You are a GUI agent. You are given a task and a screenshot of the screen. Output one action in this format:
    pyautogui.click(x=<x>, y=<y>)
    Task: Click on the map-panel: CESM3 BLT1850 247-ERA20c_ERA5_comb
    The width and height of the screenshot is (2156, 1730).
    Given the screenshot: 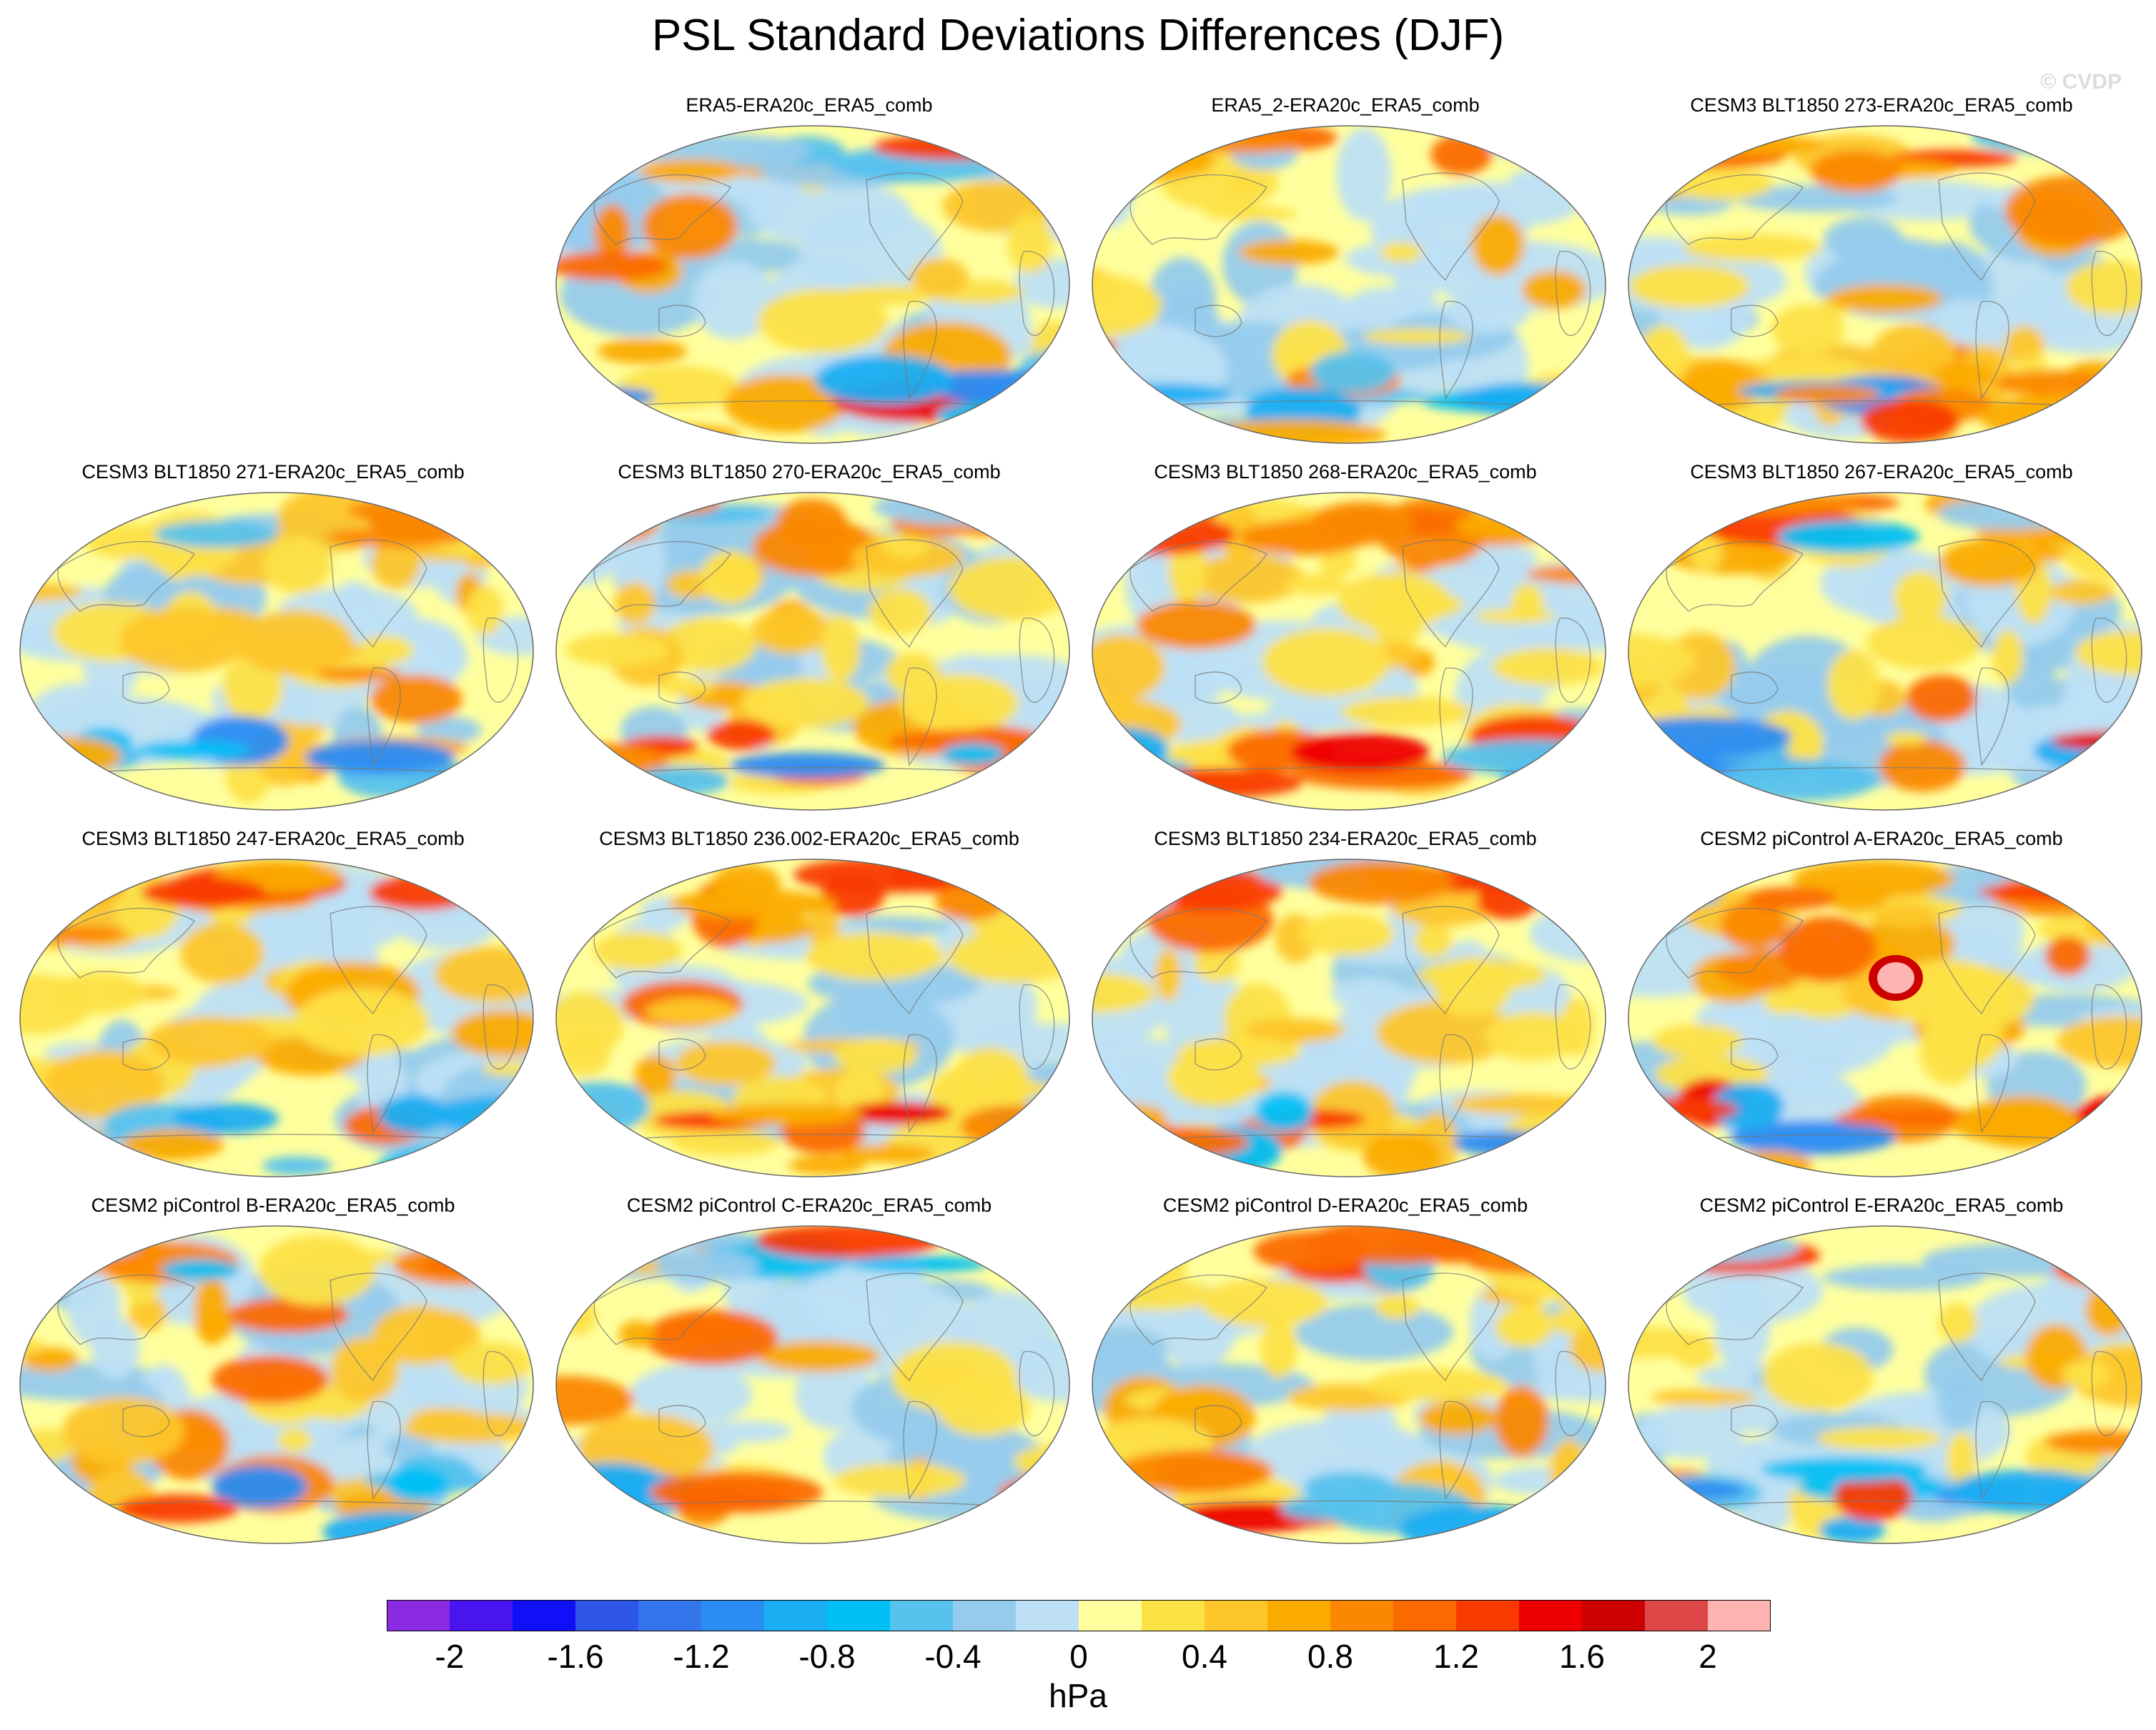 What is the action you would take?
    pyautogui.click(x=273, y=1006)
    